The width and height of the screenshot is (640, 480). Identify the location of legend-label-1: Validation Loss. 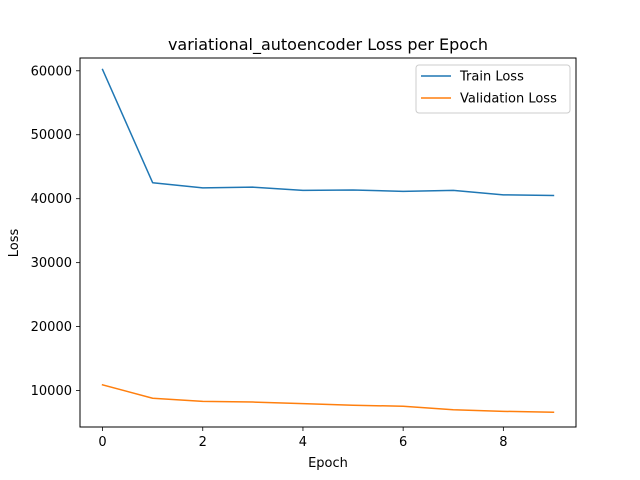
(508, 99).